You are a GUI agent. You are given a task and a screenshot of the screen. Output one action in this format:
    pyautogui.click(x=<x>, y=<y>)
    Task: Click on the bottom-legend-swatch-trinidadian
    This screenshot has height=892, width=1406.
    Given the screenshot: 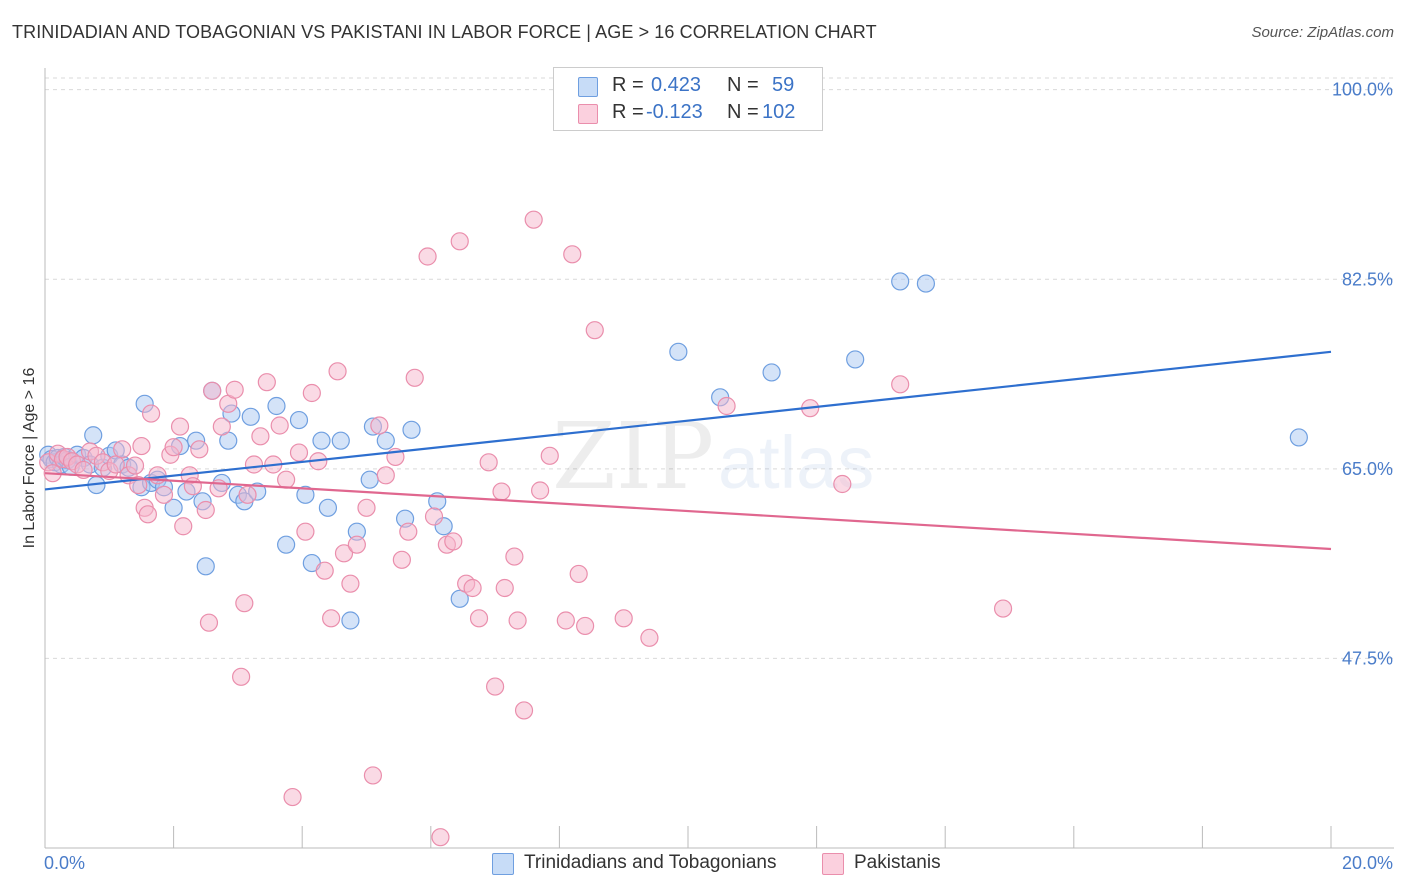 What is the action you would take?
    pyautogui.click(x=503, y=864)
    